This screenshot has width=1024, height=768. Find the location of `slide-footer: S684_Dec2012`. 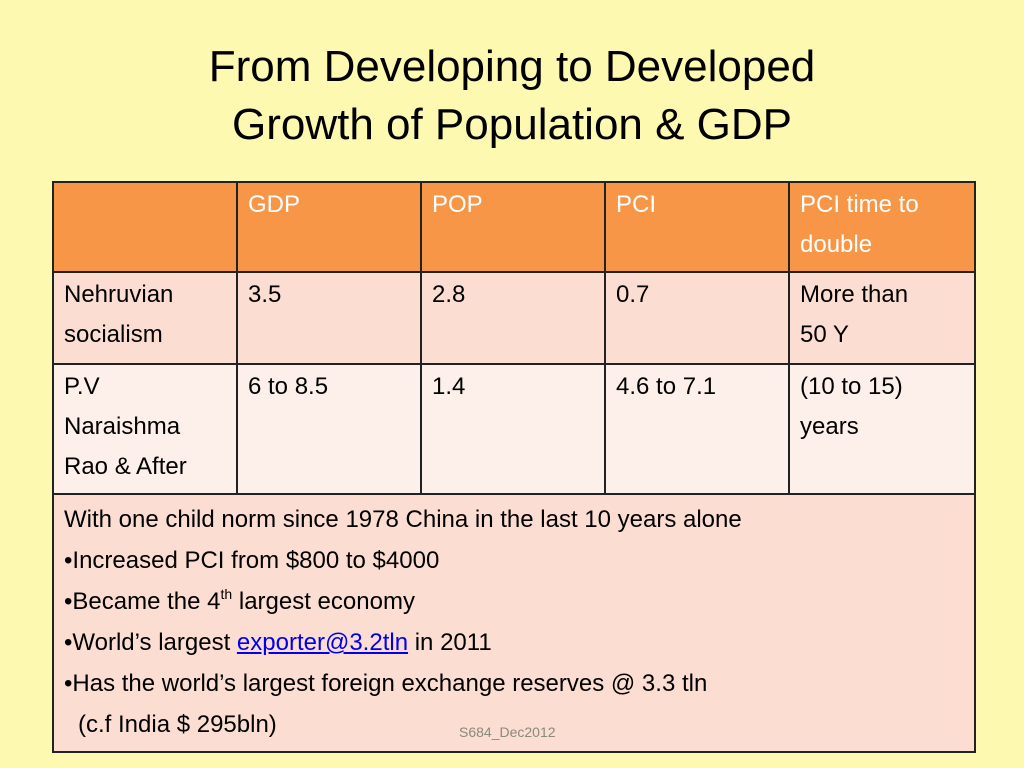

slide-footer: S684_Dec2012 is located at coordinates (507, 732).